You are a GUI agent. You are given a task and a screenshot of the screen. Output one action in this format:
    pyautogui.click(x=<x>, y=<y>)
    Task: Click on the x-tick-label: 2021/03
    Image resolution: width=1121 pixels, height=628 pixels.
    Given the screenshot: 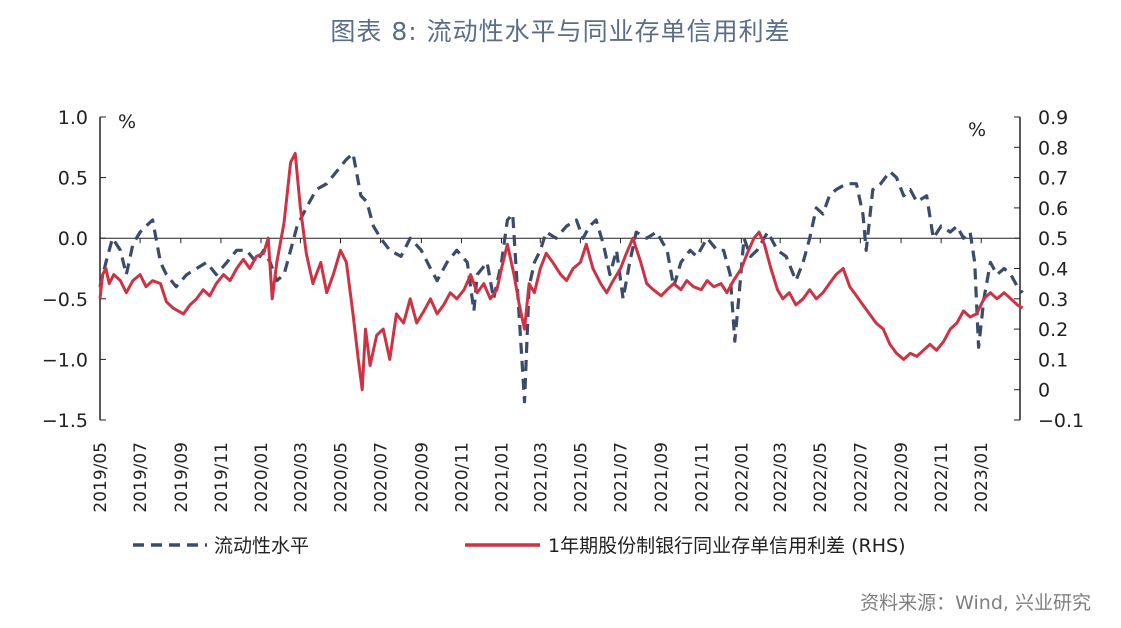 What is the action you would take?
    pyautogui.click(x=541, y=477)
    